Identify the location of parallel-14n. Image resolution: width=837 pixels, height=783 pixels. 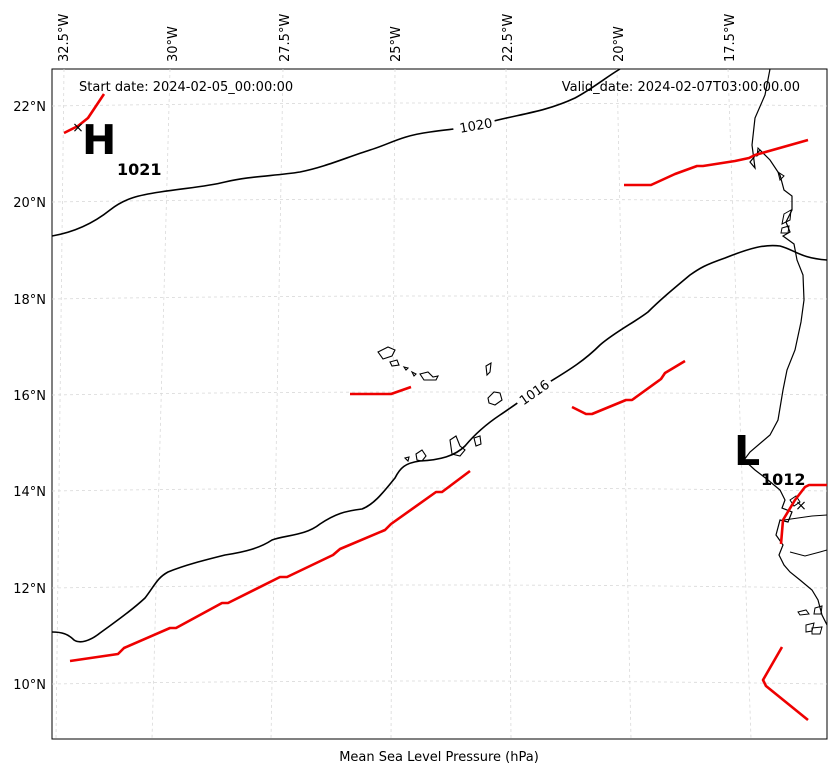
(439, 489).